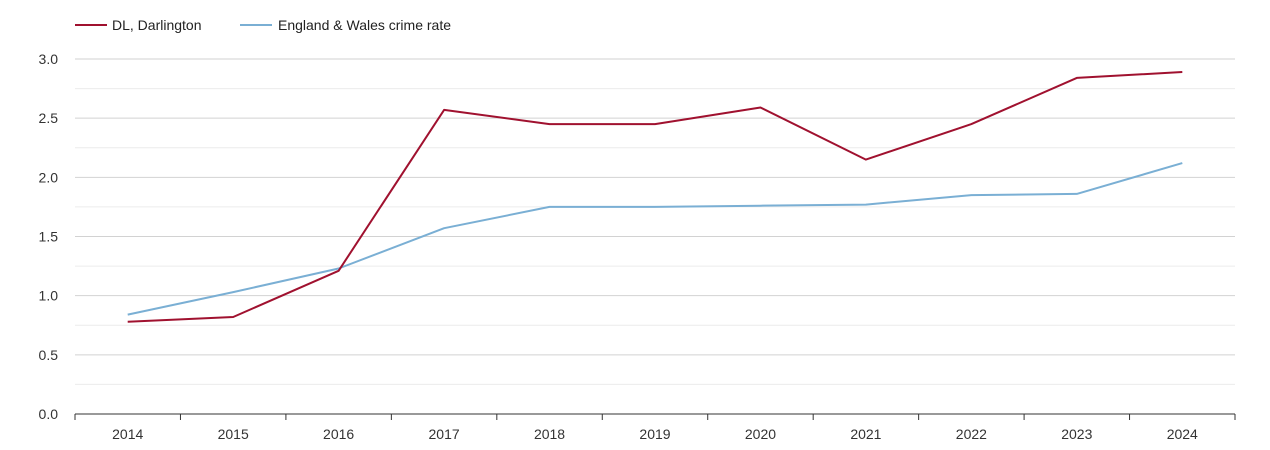 Image resolution: width=1270 pixels, height=450 pixels. I want to click on legend-label-england-wales: England & Wales crime rate, so click(364, 25).